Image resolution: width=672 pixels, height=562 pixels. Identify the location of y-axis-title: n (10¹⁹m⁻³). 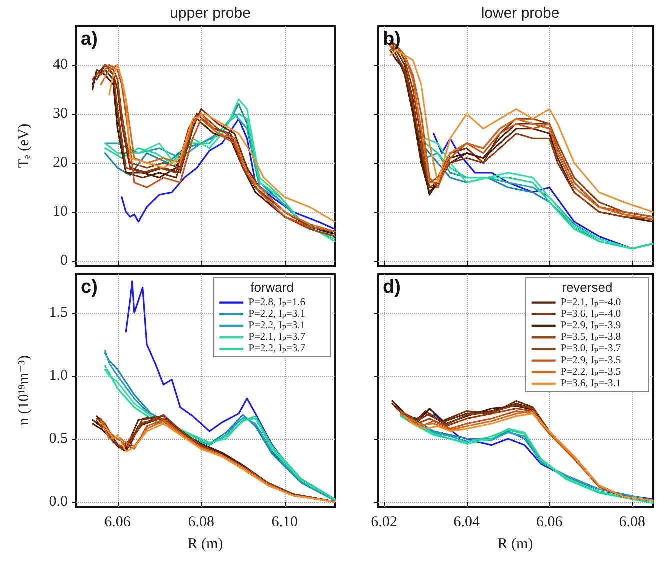
(24, 390).